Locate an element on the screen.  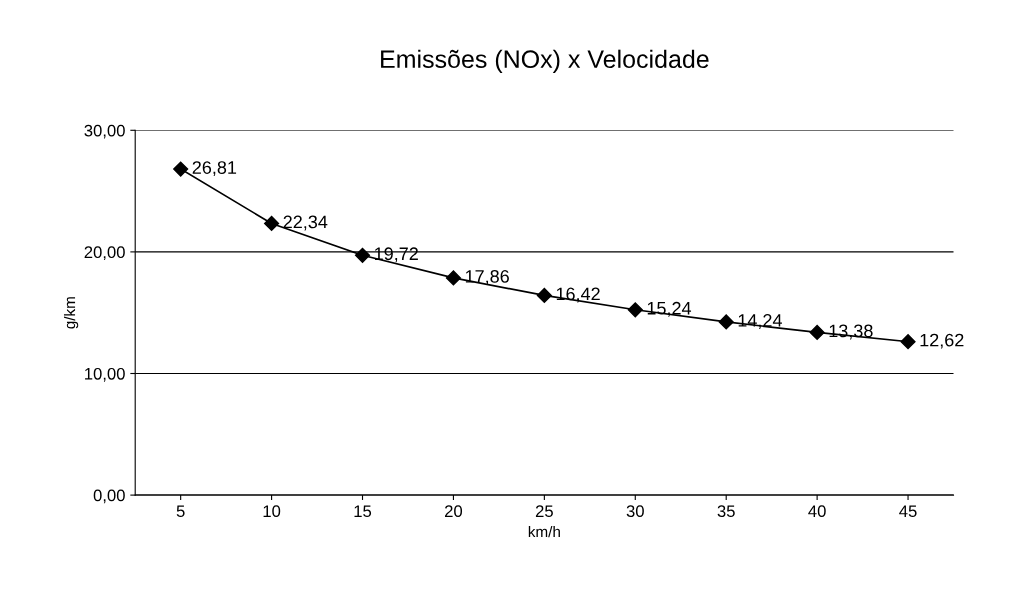
x-tick-label: 30 is located at coordinates (635, 511).